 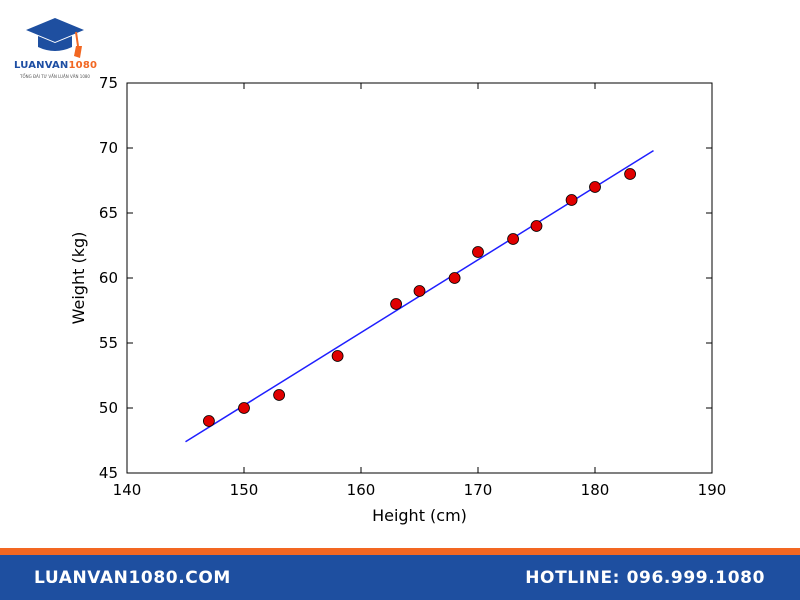 What do you see at coordinates (478, 490) in the screenshot?
I see `x-tick-label: 170` at bounding box center [478, 490].